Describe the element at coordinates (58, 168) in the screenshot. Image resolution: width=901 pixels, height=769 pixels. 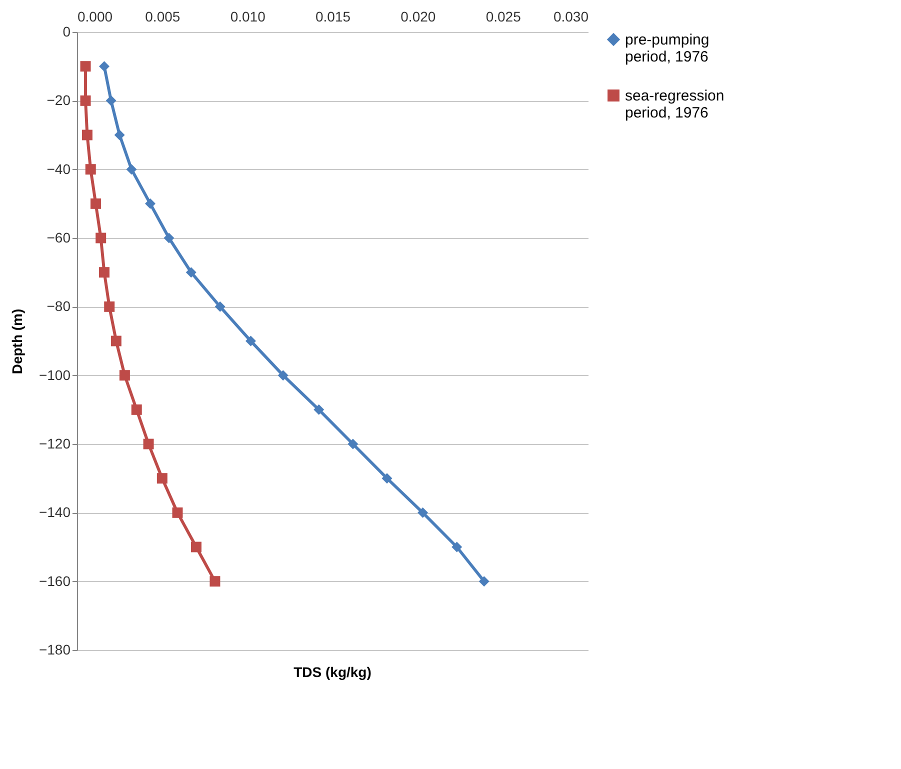
I see `y-tick-label: −40` at that location.